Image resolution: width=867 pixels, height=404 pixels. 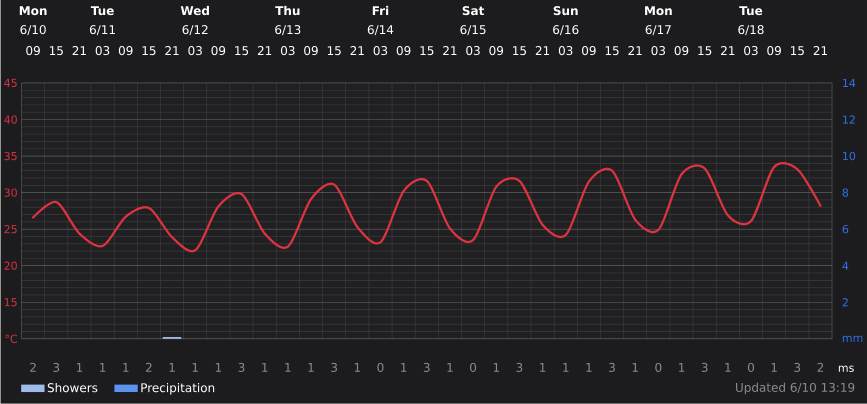 What do you see at coordinates (10, 302) in the screenshot?
I see `y-tick-label: 15` at bounding box center [10, 302].